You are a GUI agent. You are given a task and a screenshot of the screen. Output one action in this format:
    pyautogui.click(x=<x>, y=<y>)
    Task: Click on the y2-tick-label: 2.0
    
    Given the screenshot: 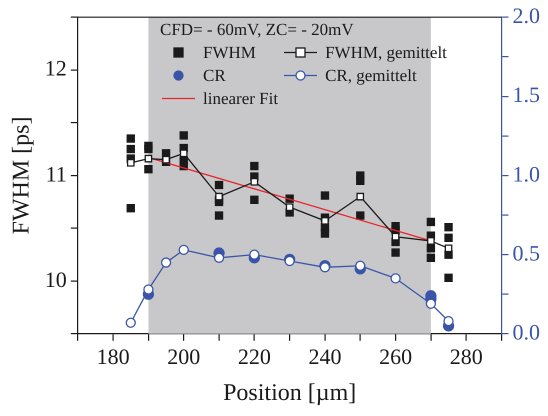 What is the action you would take?
    pyautogui.click(x=526, y=15)
    